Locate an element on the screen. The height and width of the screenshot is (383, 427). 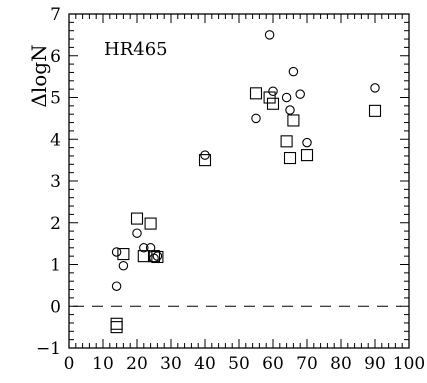
x-tick-label: 10 is located at coordinates (103, 364).